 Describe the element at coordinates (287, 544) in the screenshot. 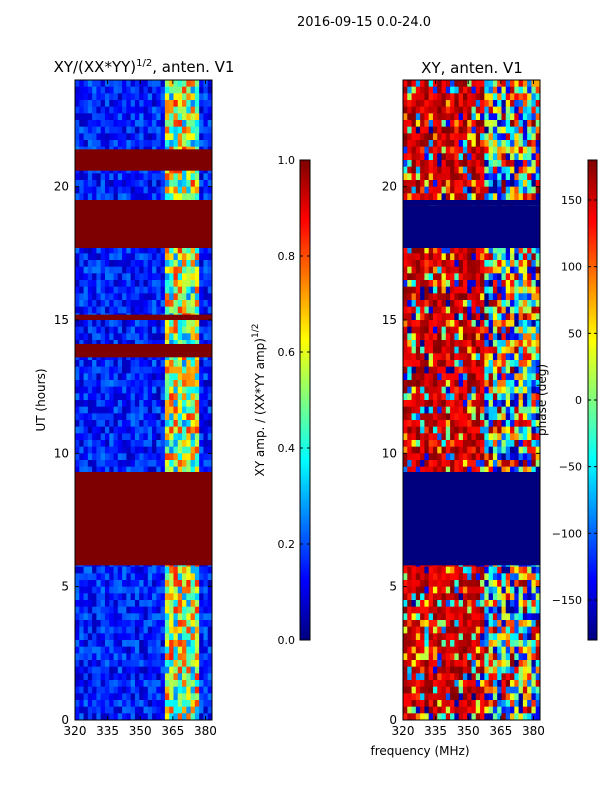

I see `colorbar1-tick-label: 0.2` at that location.